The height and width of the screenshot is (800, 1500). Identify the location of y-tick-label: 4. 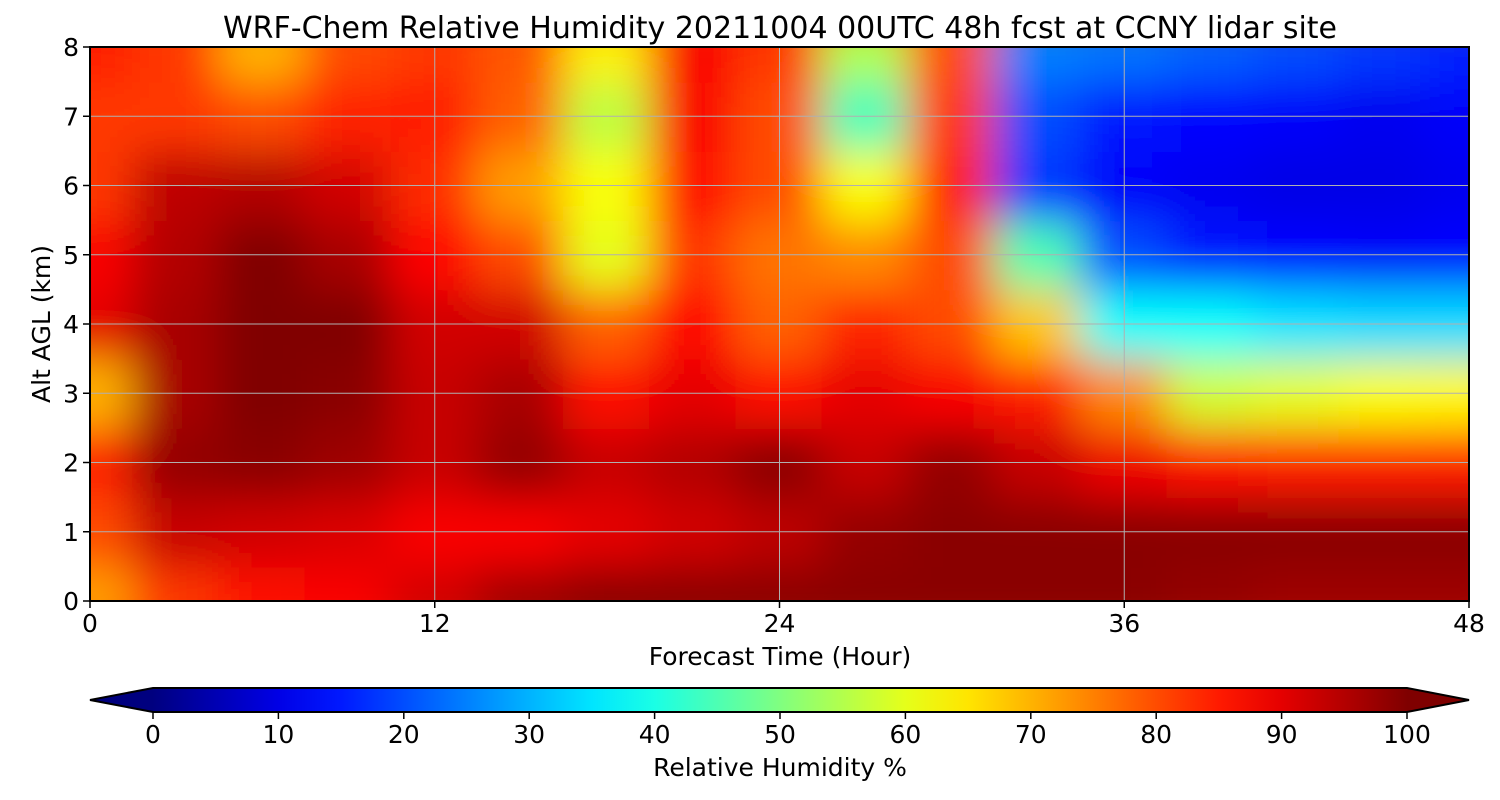
(71, 324).